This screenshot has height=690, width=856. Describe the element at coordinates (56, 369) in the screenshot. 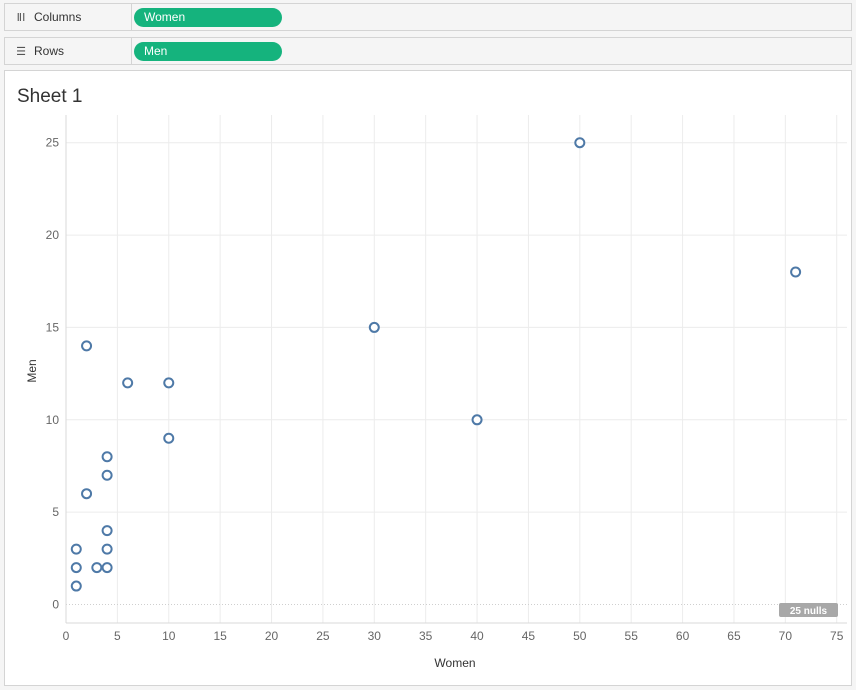

I see `y-axis: 0 5 10 15 20 25` at that location.